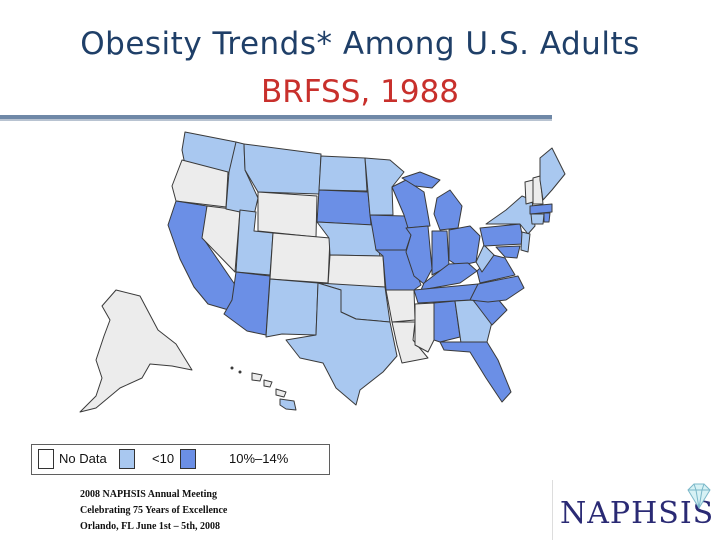 This screenshot has width=720, height=540. I want to click on state-ri, so click(547, 217).